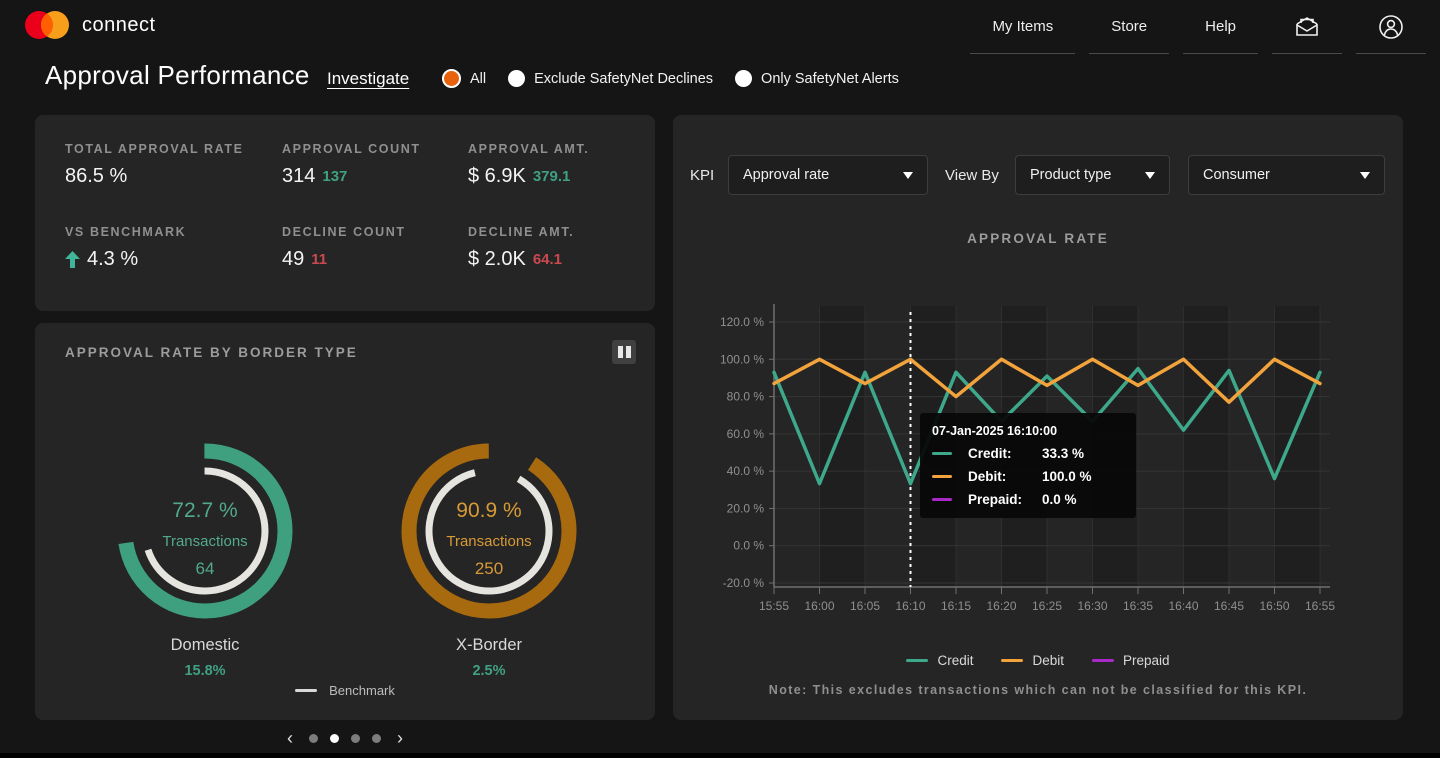  What do you see at coordinates (205, 645) in the screenshot?
I see `donut-domestic-label: Domestic` at bounding box center [205, 645].